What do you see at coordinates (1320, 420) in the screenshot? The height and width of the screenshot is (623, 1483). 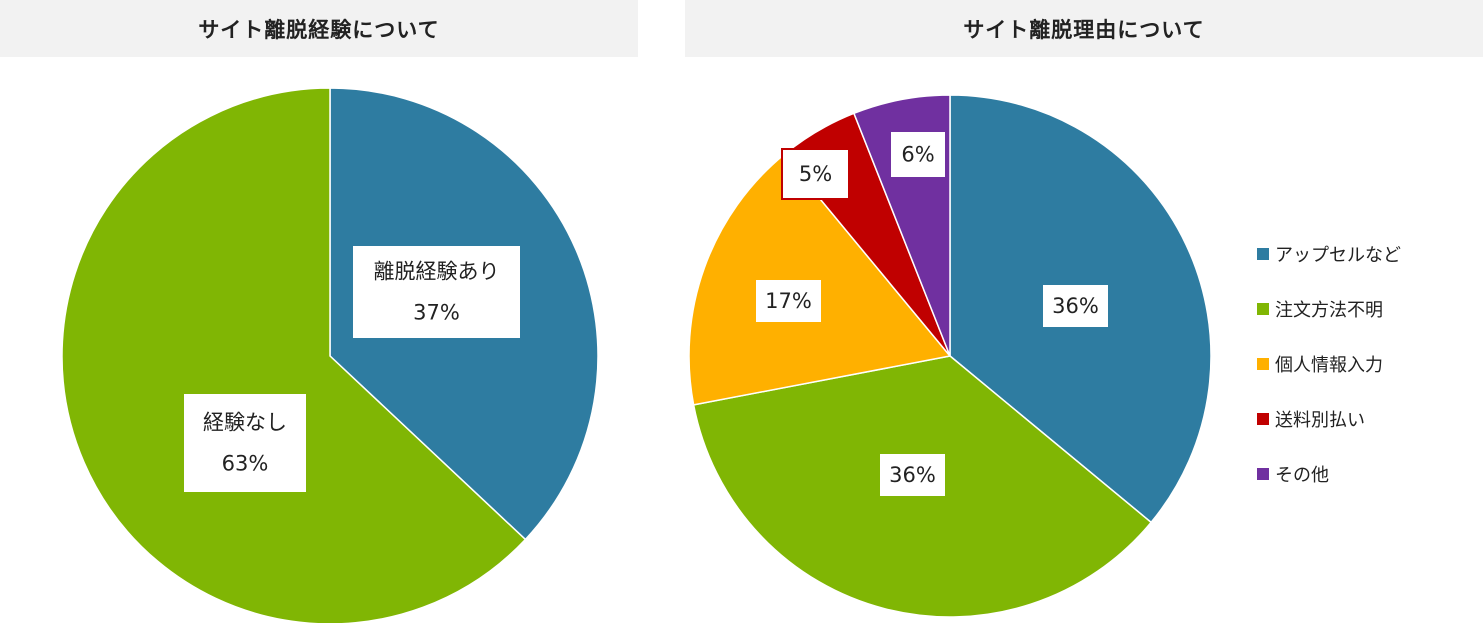 I see `legend-label: 送料別払い` at bounding box center [1320, 420].